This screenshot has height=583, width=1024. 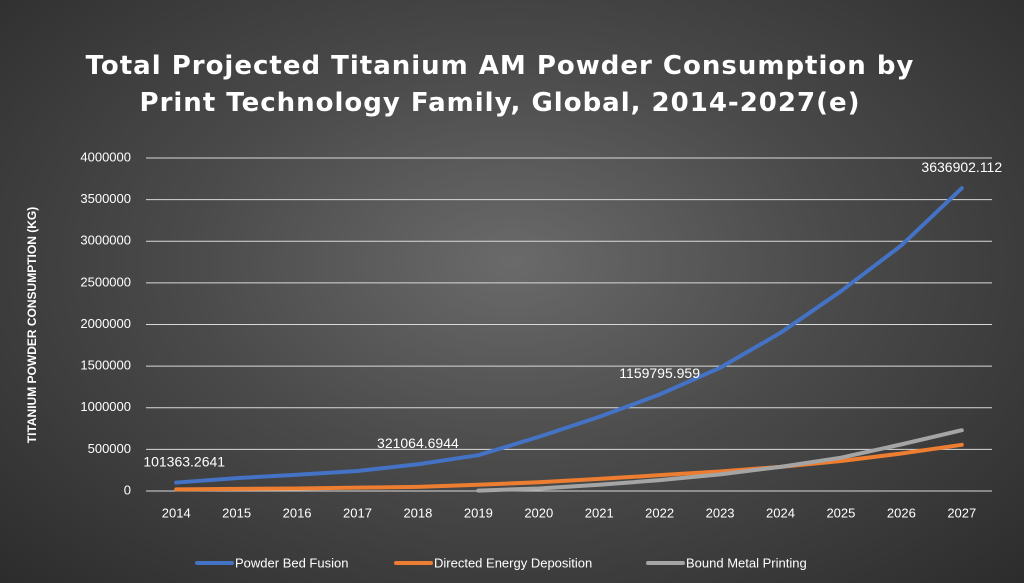 What do you see at coordinates (105, 281) in the screenshot?
I see `y-tick-label: 2500000` at bounding box center [105, 281].